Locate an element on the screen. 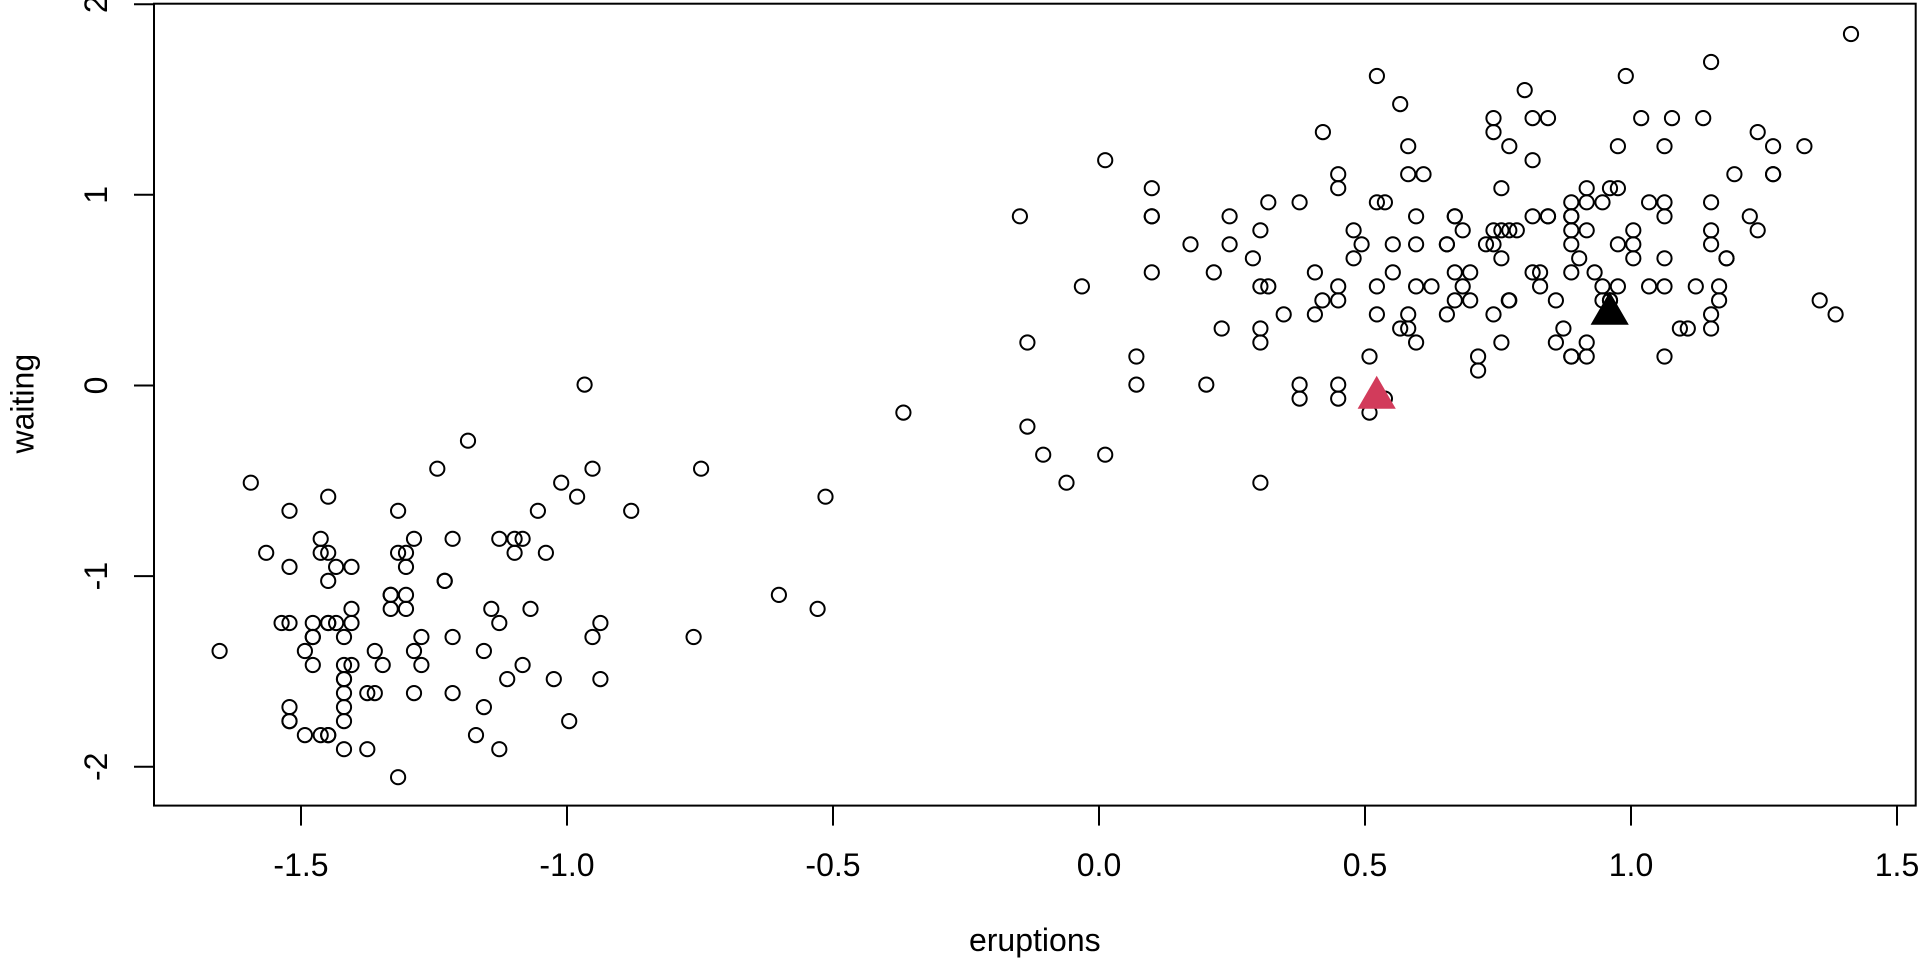 Image resolution: width=1920 pixels, height=960 pixels. svg-text: 1 is located at coordinates (96, 195).